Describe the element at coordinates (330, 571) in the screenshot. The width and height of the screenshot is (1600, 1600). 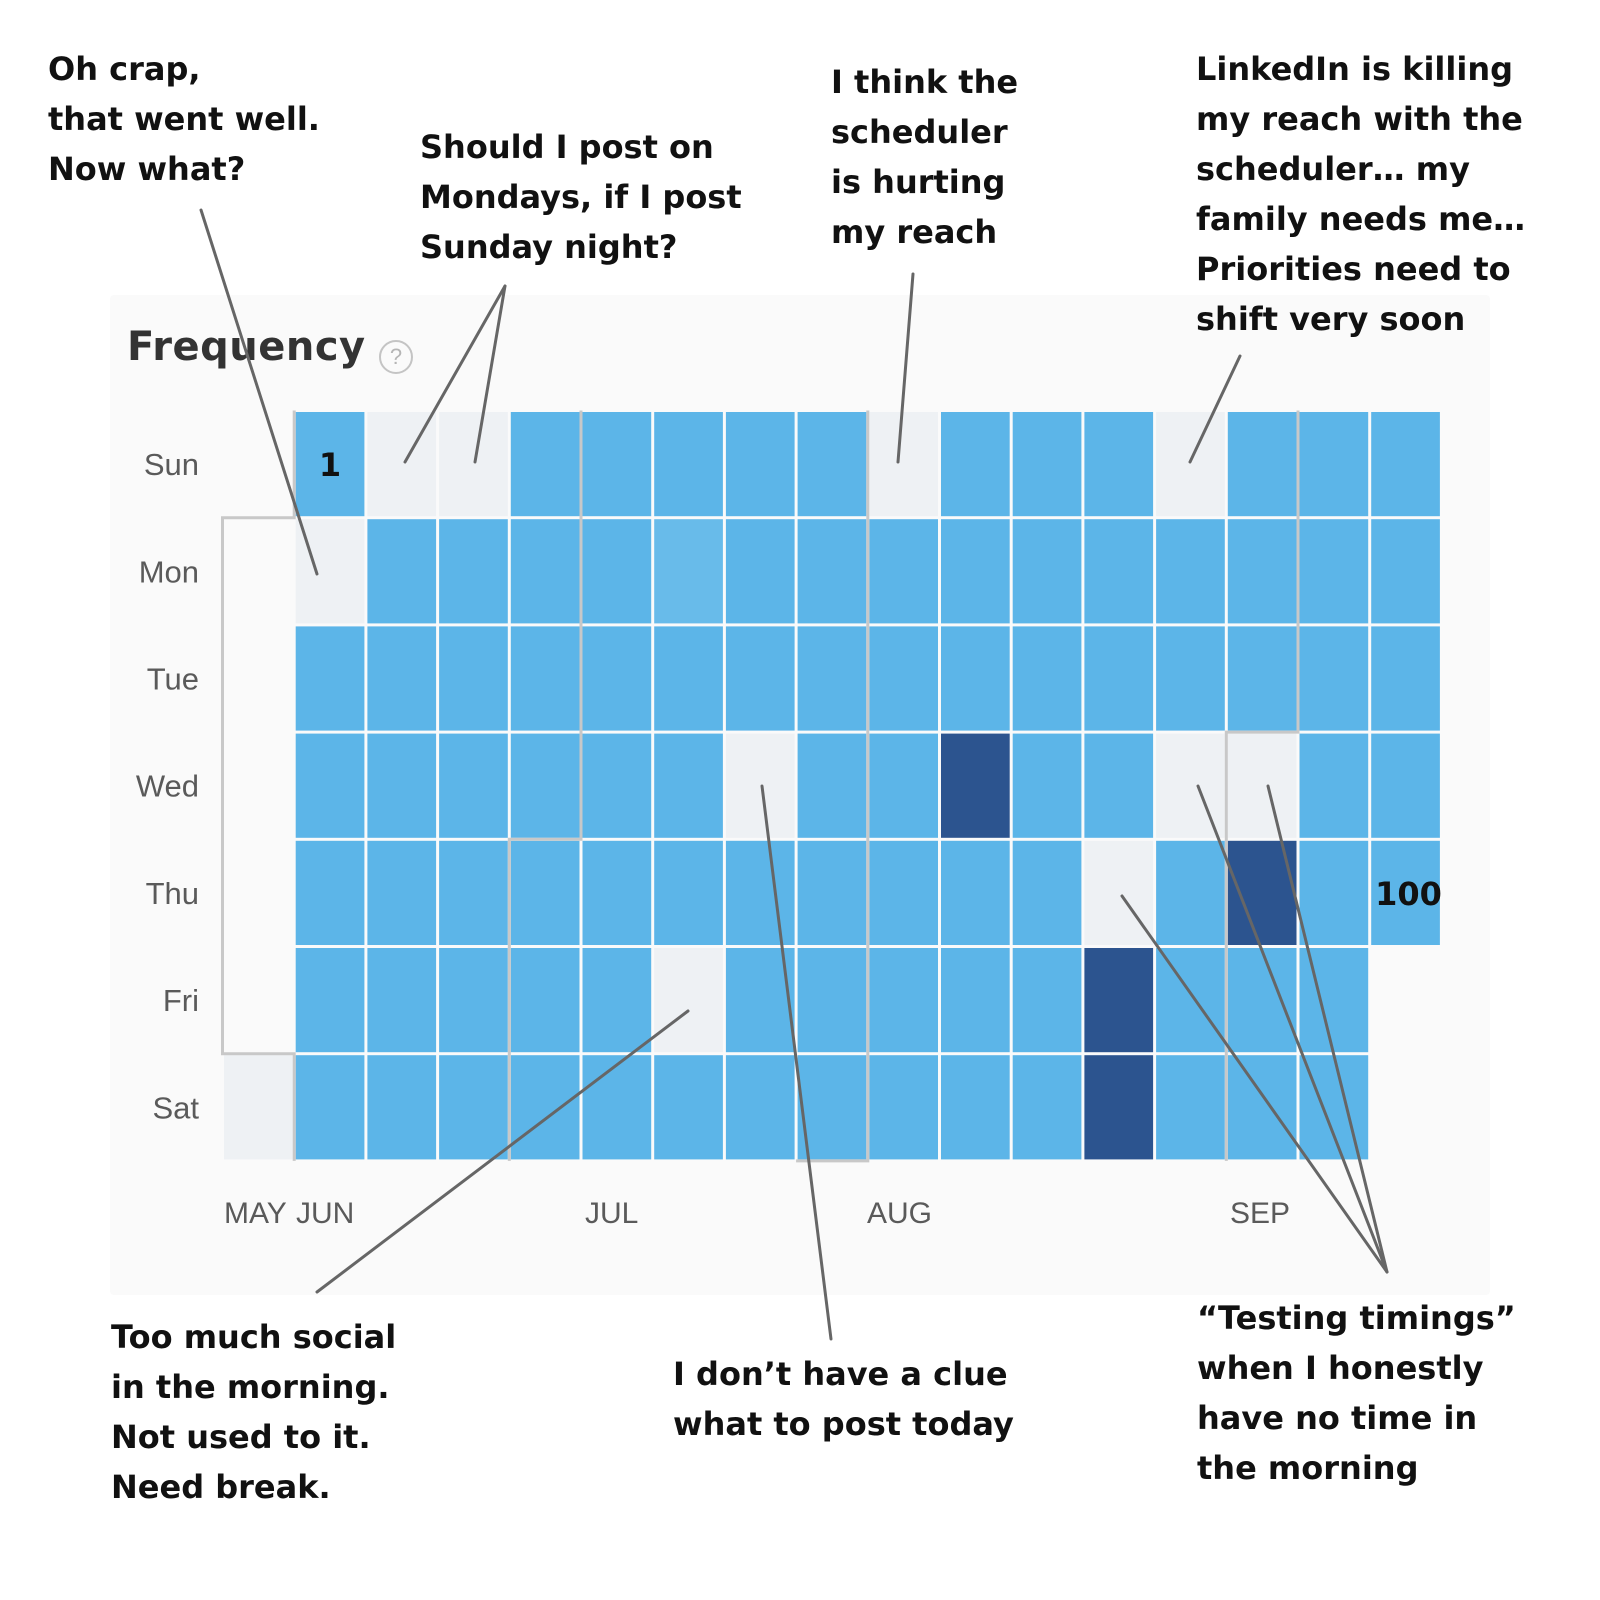
I see `heatmap-cell: Mon none` at that location.